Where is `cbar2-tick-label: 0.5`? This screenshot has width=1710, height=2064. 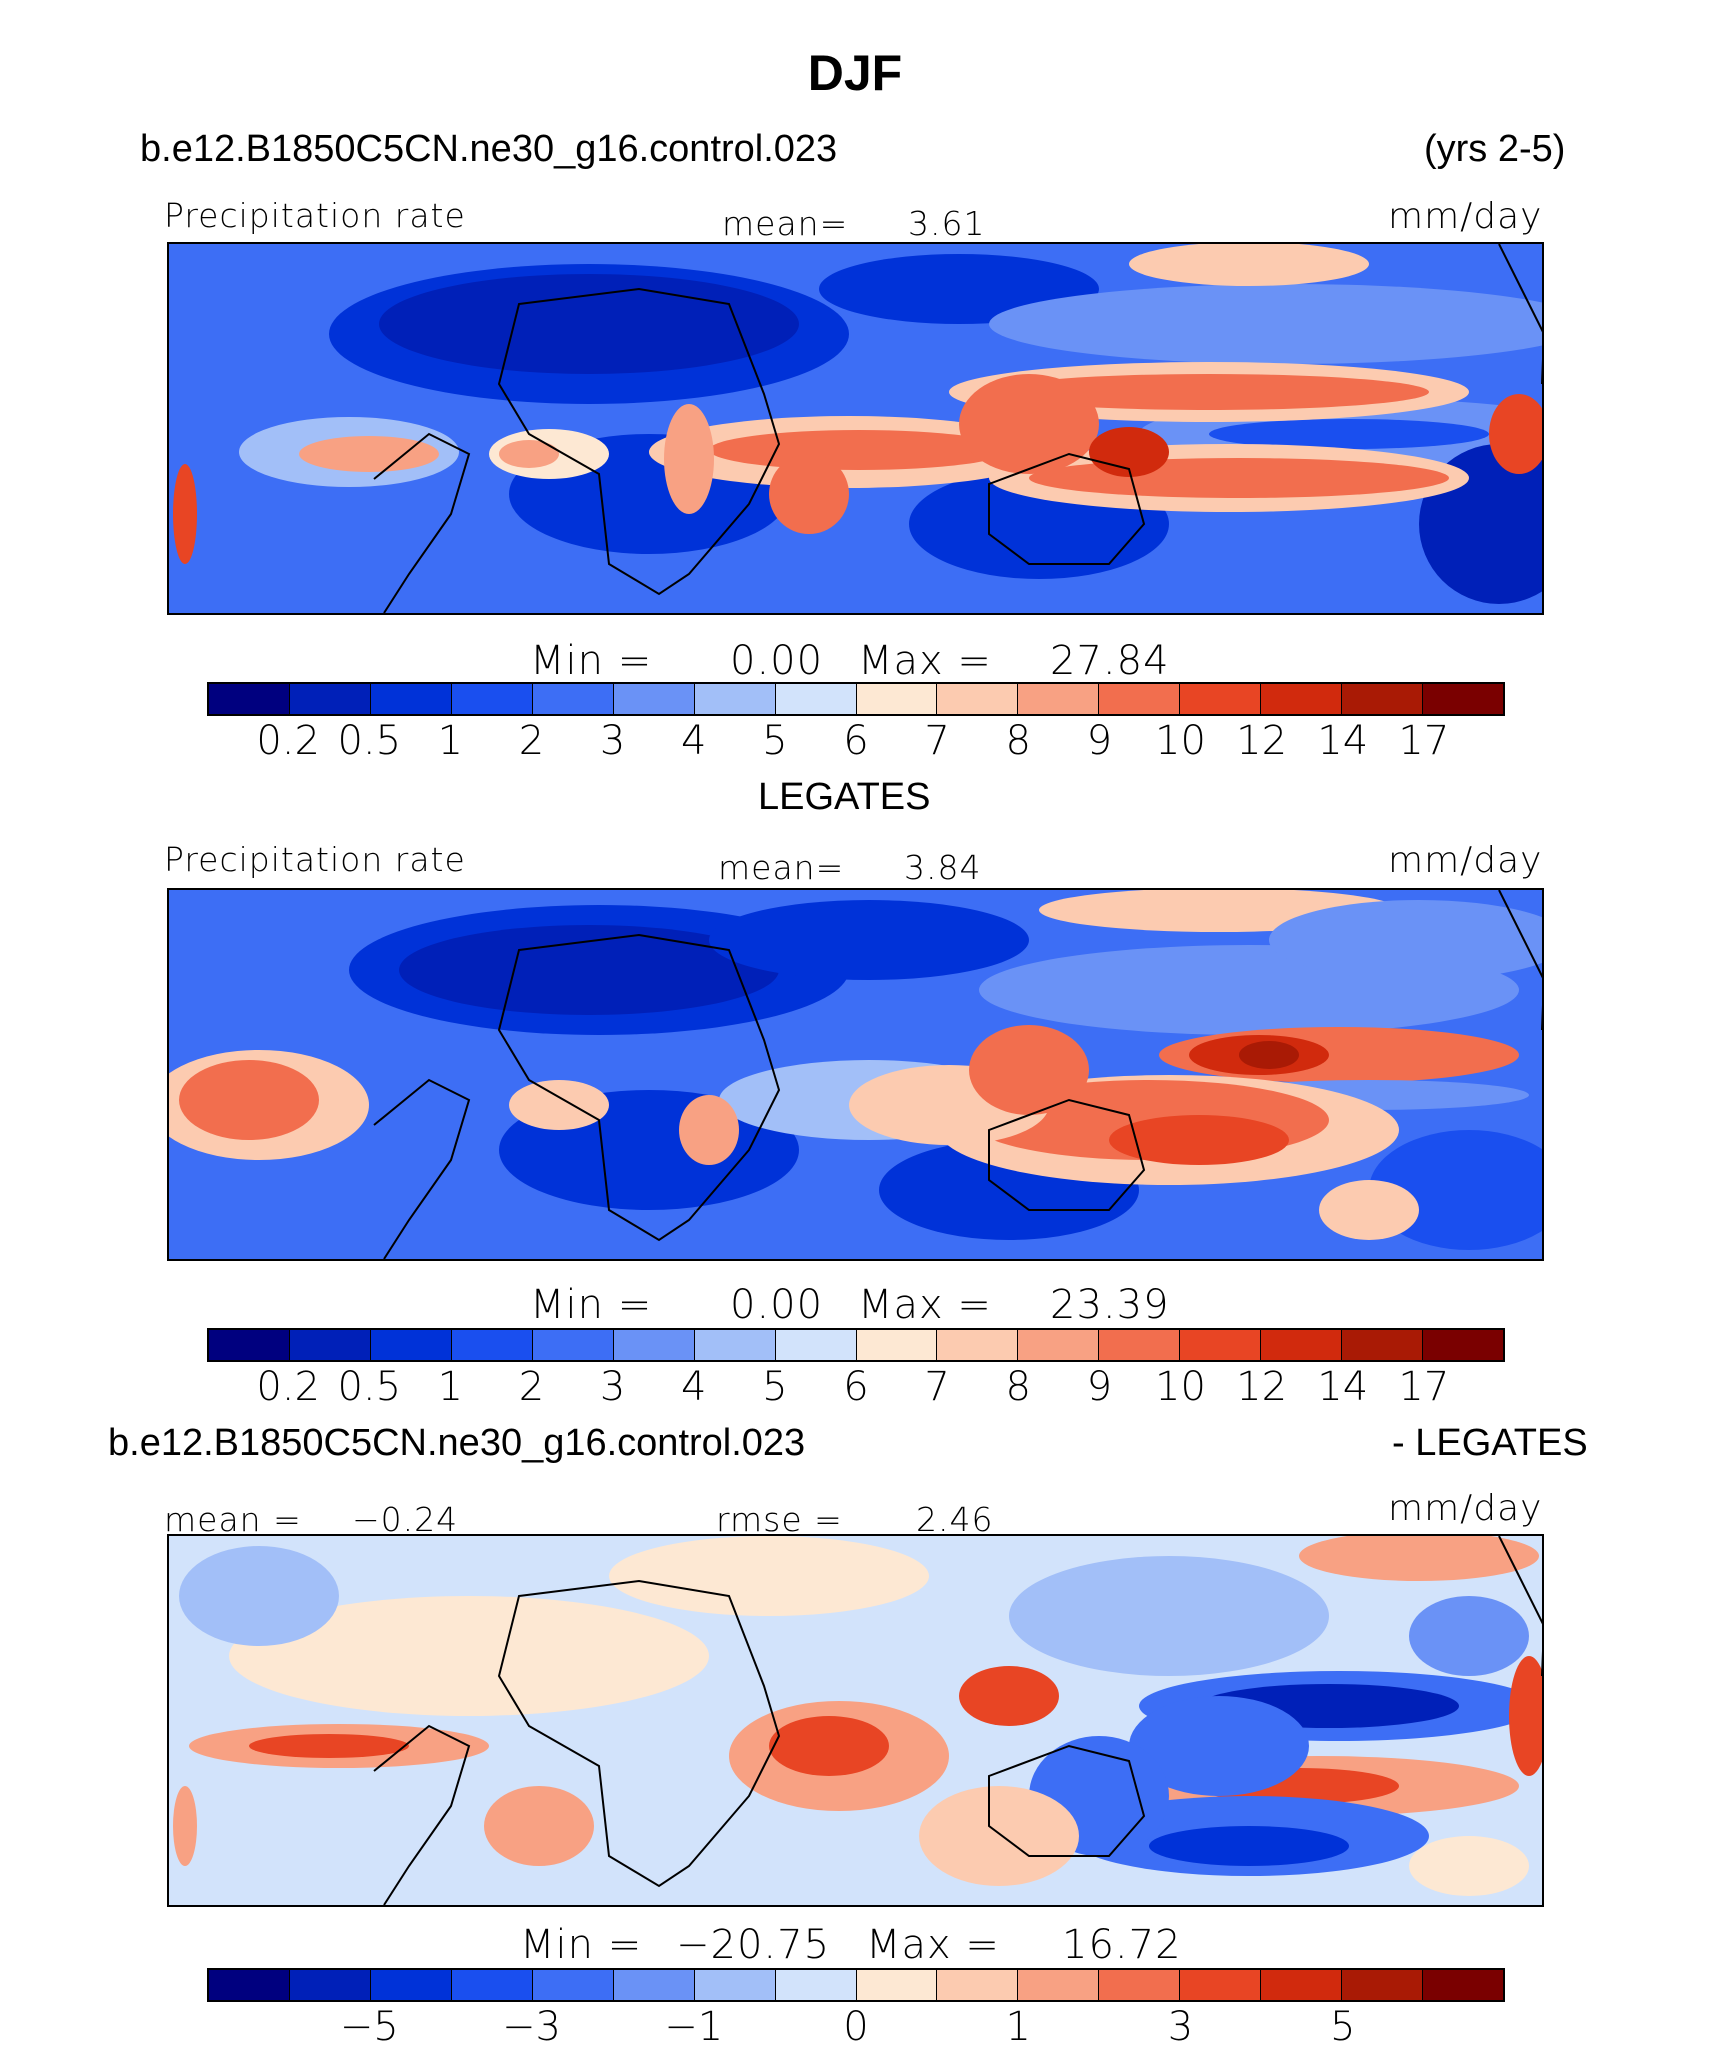 cbar2-tick-label: 0.5 is located at coordinates (369, 1387).